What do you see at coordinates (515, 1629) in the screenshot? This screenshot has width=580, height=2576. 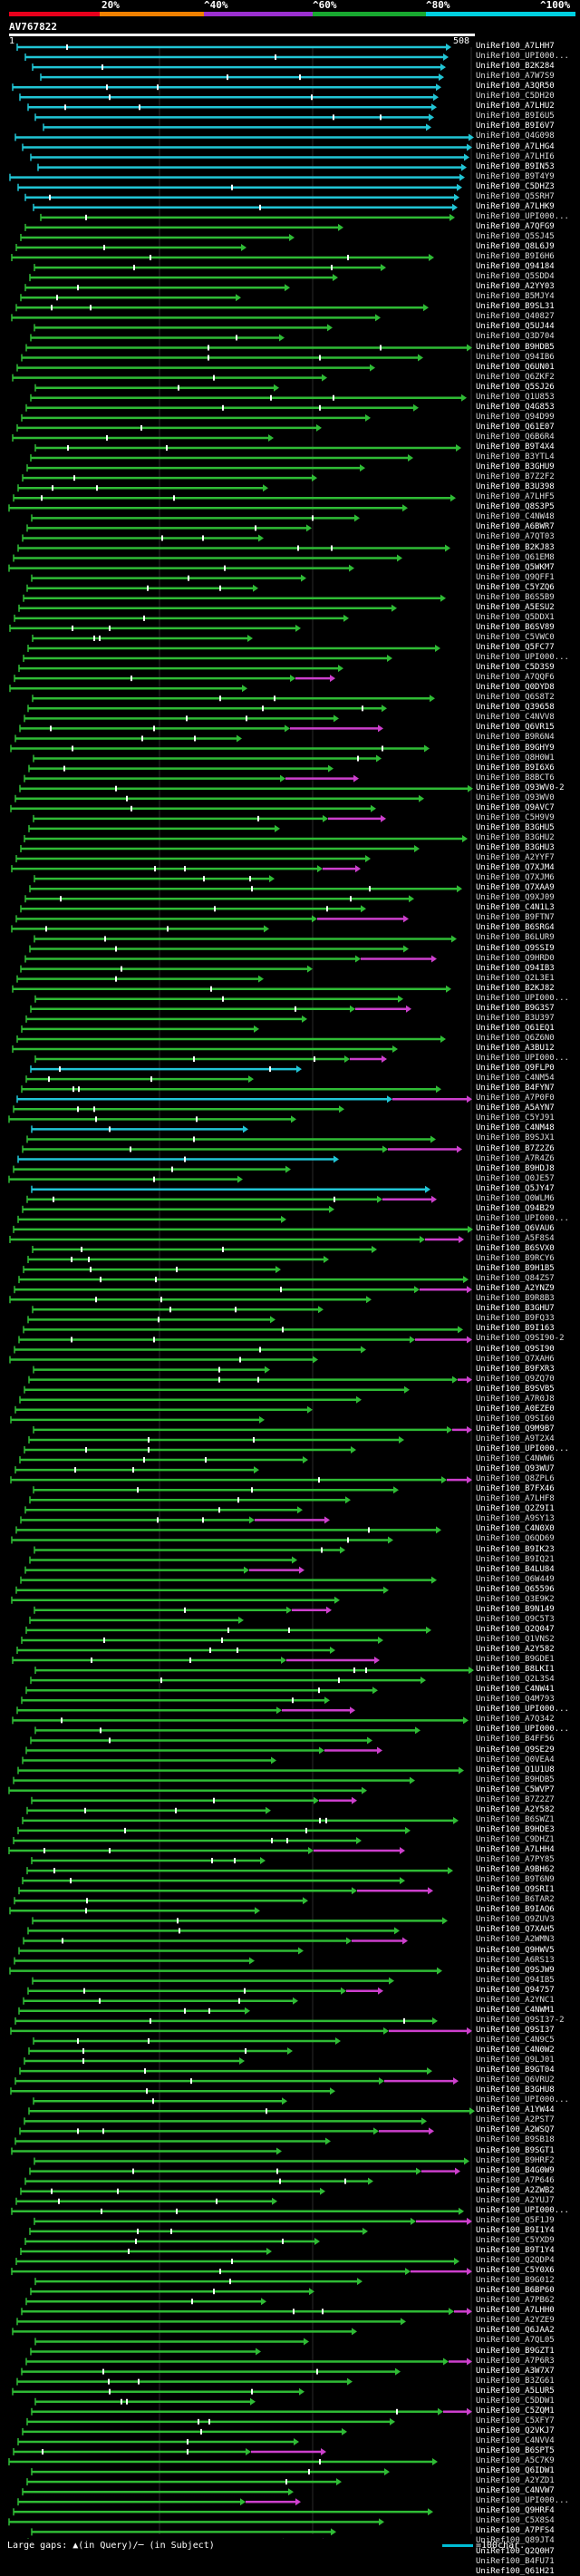 I see `hit-label: UniRef100_Q2Q047` at bounding box center [515, 1629].